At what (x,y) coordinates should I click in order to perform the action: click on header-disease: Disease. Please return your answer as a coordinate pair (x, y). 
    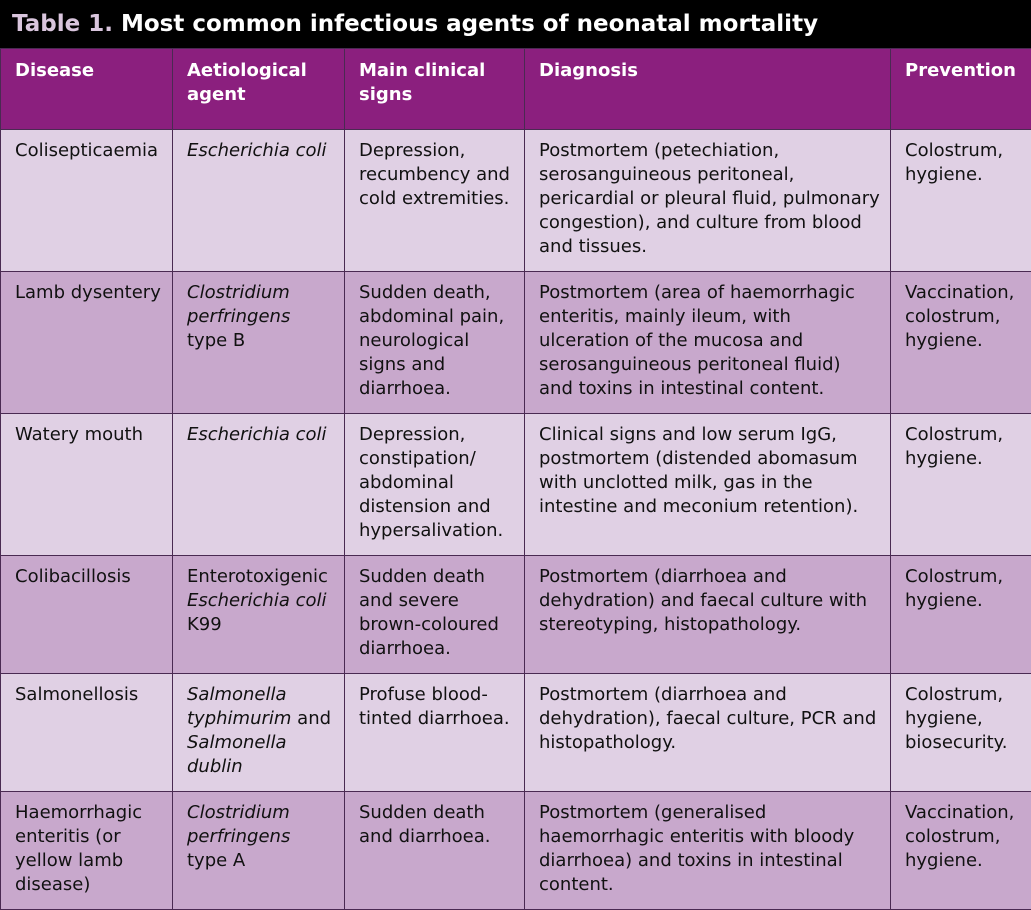
    Looking at the image, I should click on (87, 89).